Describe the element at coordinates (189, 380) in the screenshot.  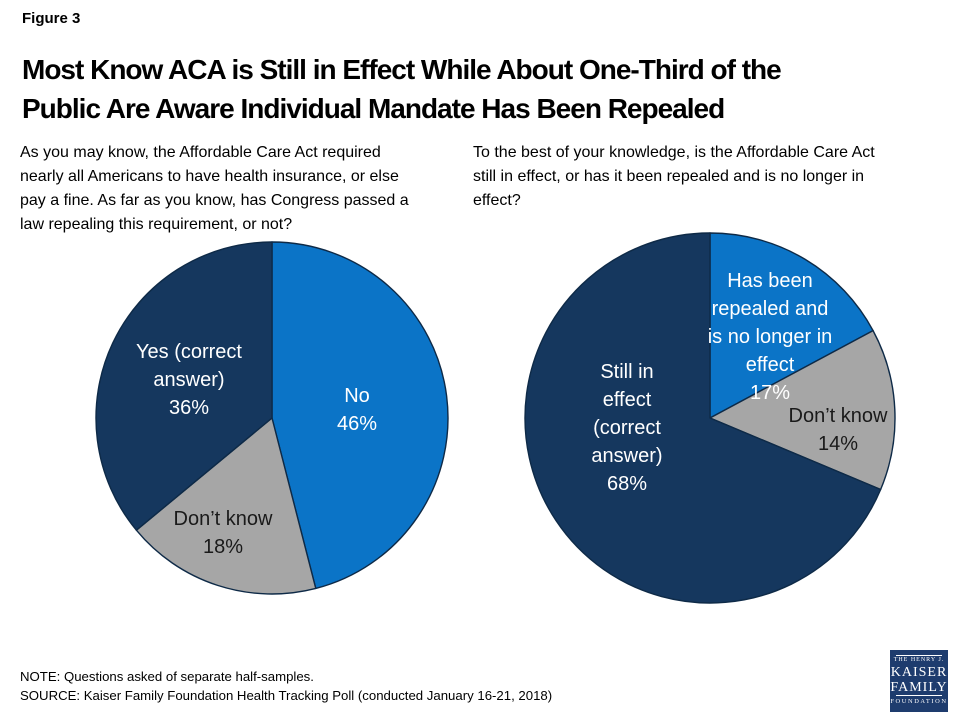
I see `slice-label-yes: Yes (correct answer) 36%` at that location.